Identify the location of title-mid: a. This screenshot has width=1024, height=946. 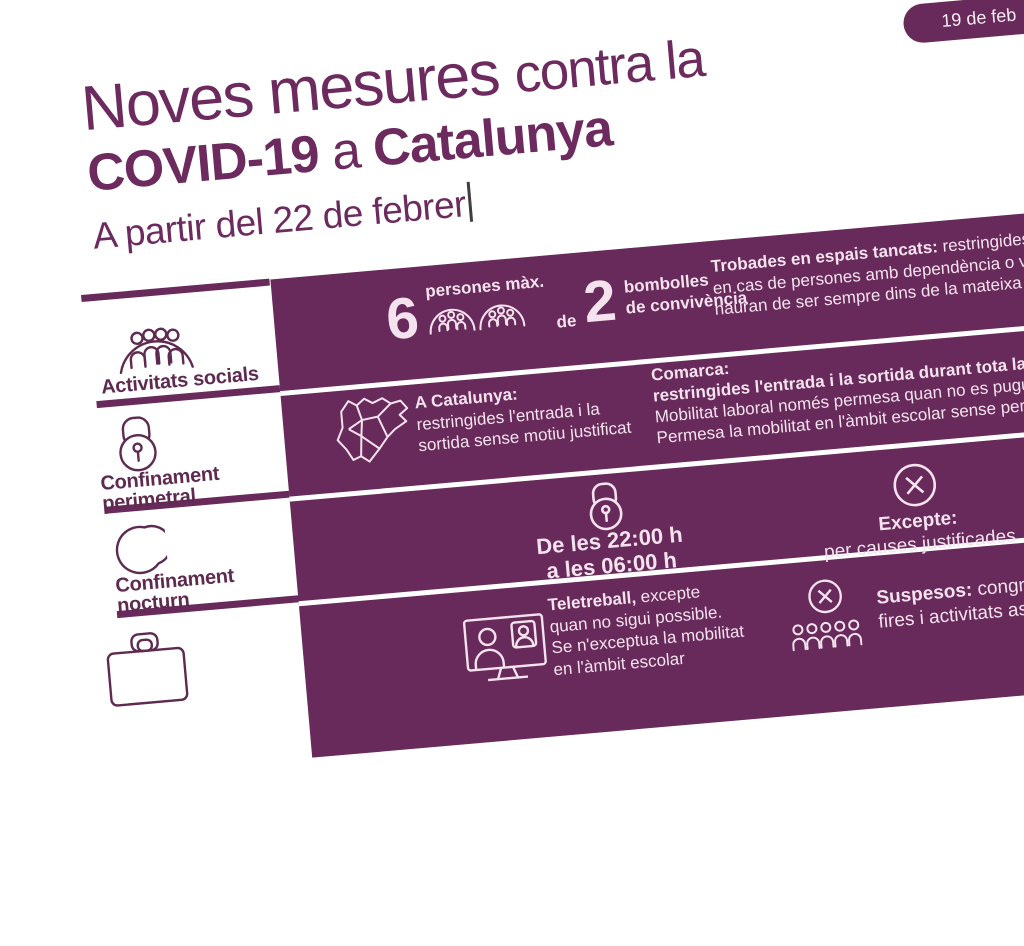
(345, 151).